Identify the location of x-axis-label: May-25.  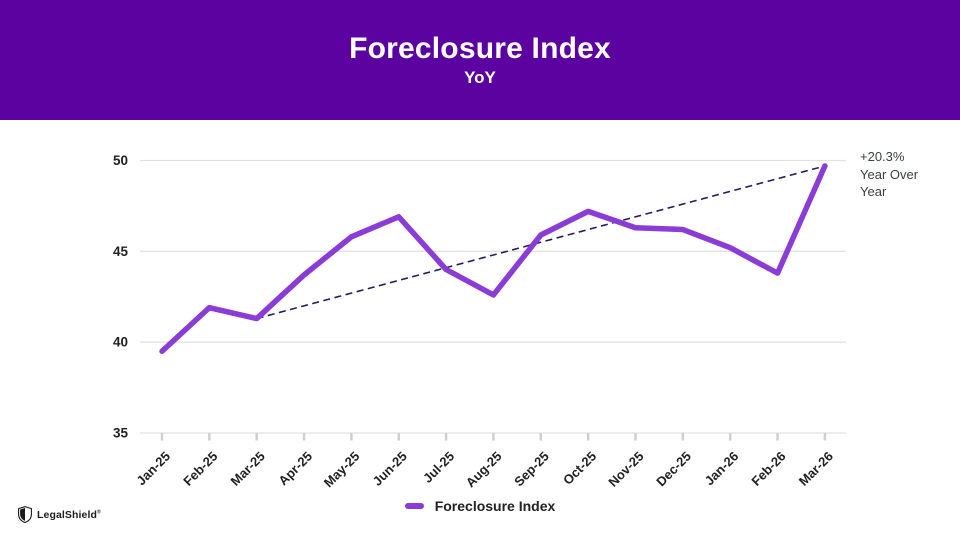
(342, 470).